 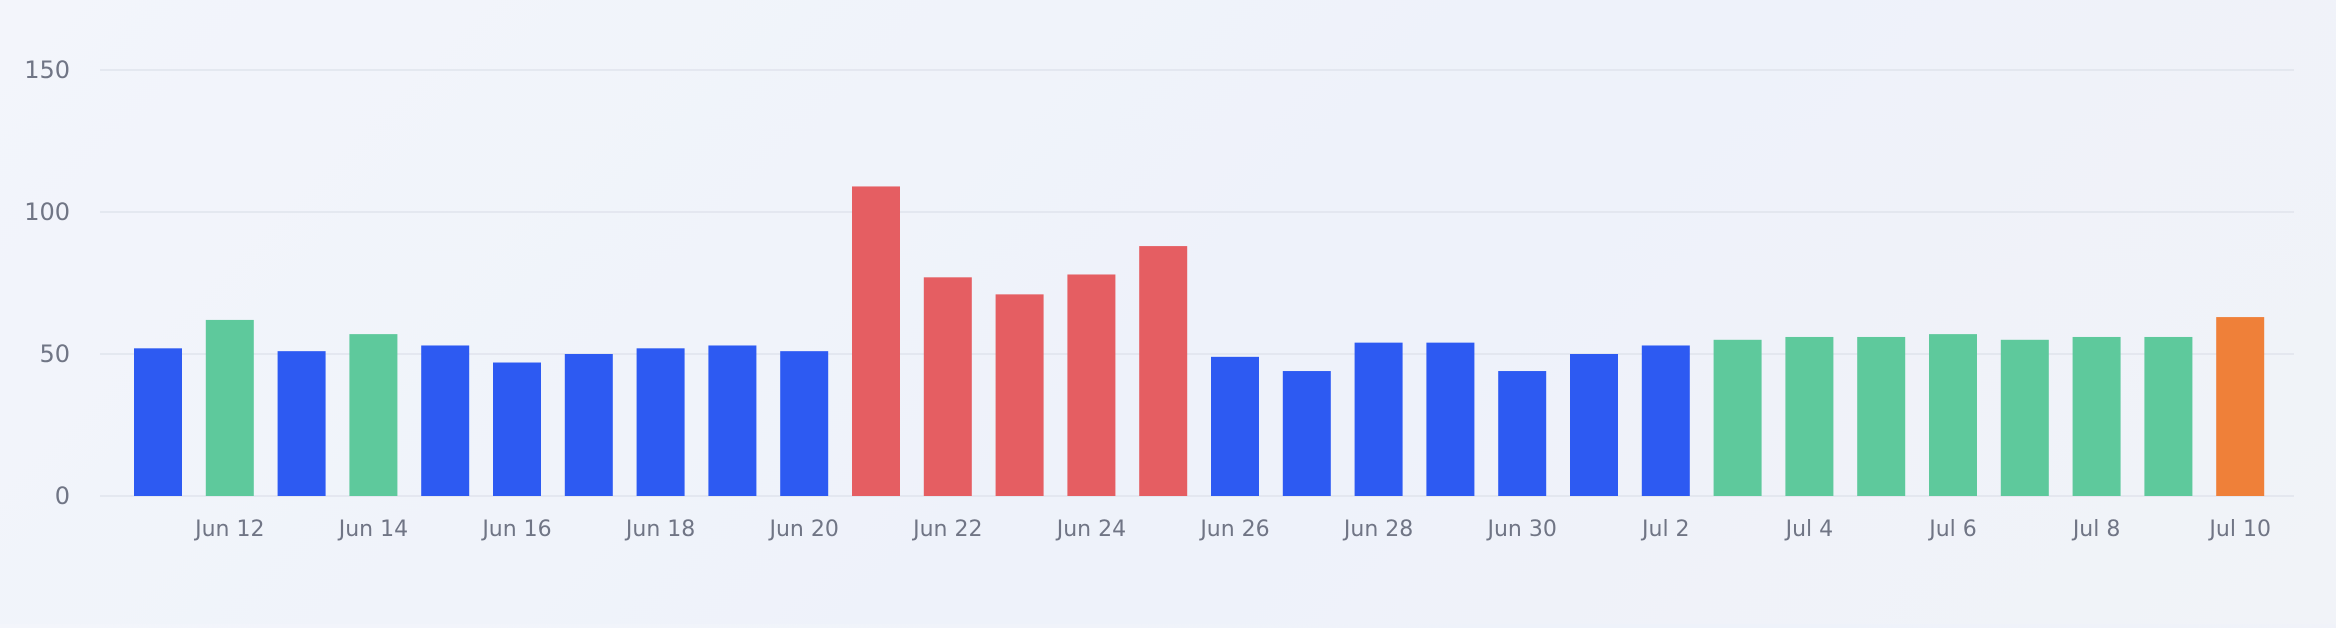 What do you see at coordinates (62, 496) in the screenshot?
I see `y-tick-label: 0` at bounding box center [62, 496].